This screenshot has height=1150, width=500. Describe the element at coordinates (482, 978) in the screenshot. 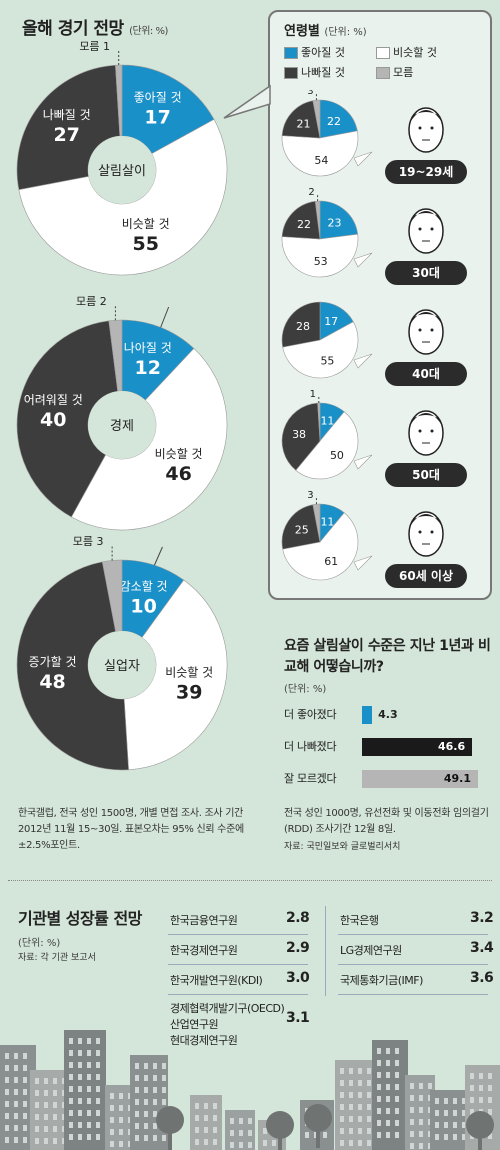

I see `growth-value: 3.6` at that location.